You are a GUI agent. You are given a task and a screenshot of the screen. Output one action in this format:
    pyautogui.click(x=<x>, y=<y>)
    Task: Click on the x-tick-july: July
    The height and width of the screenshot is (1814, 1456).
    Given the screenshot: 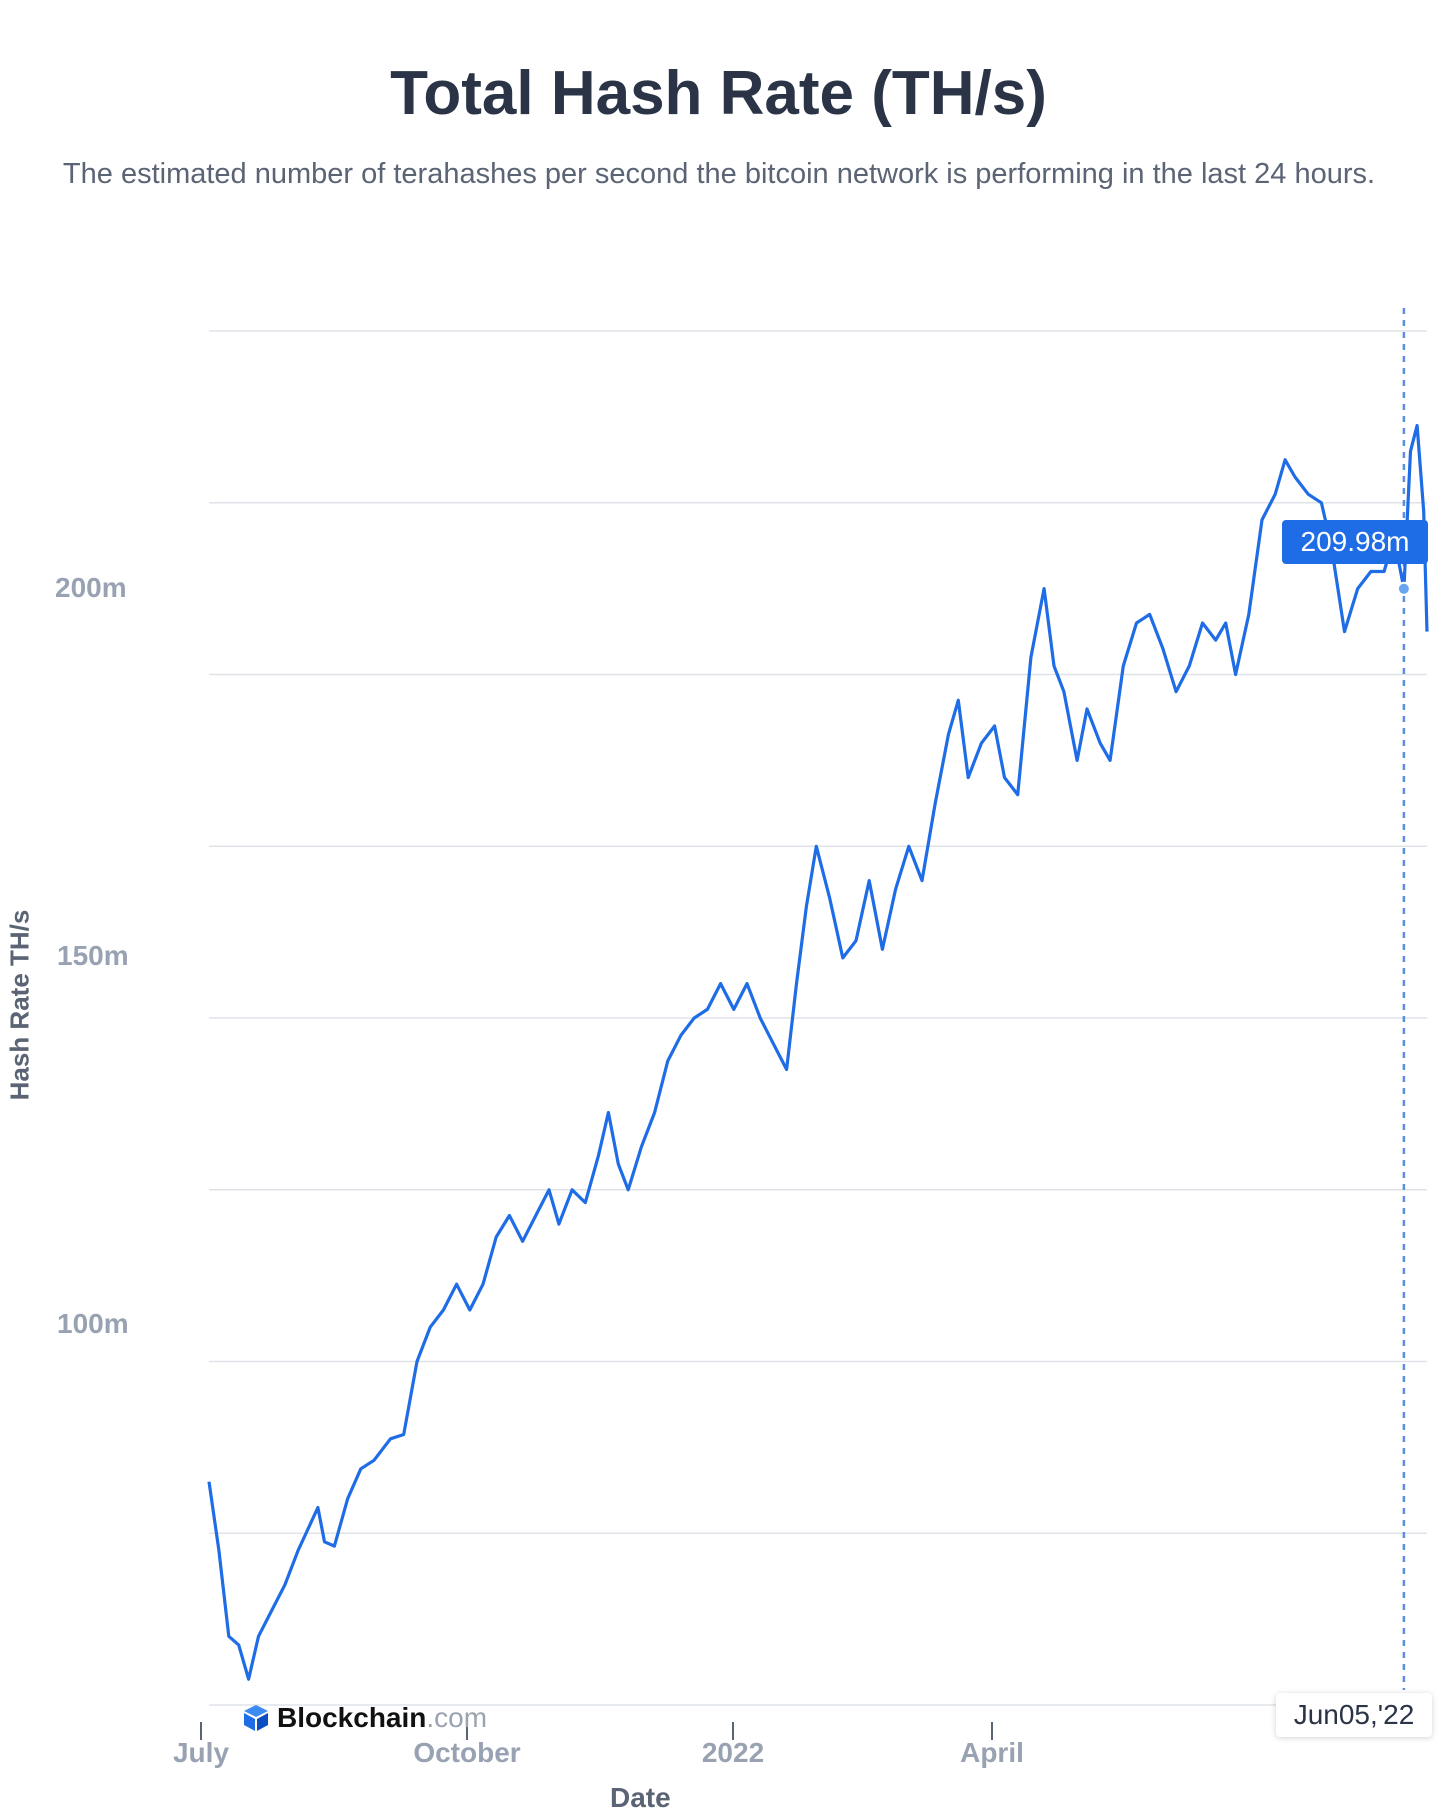 What is the action you would take?
    pyautogui.click(x=201, y=1752)
    